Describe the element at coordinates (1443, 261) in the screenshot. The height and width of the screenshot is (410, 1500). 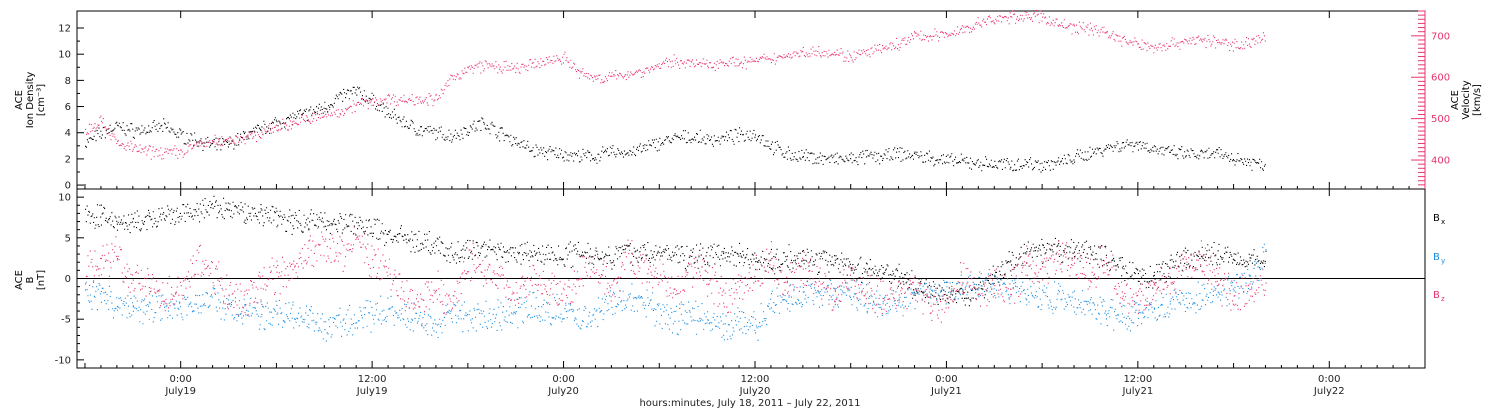
I see `legend-entry-sub-y: y` at that location.